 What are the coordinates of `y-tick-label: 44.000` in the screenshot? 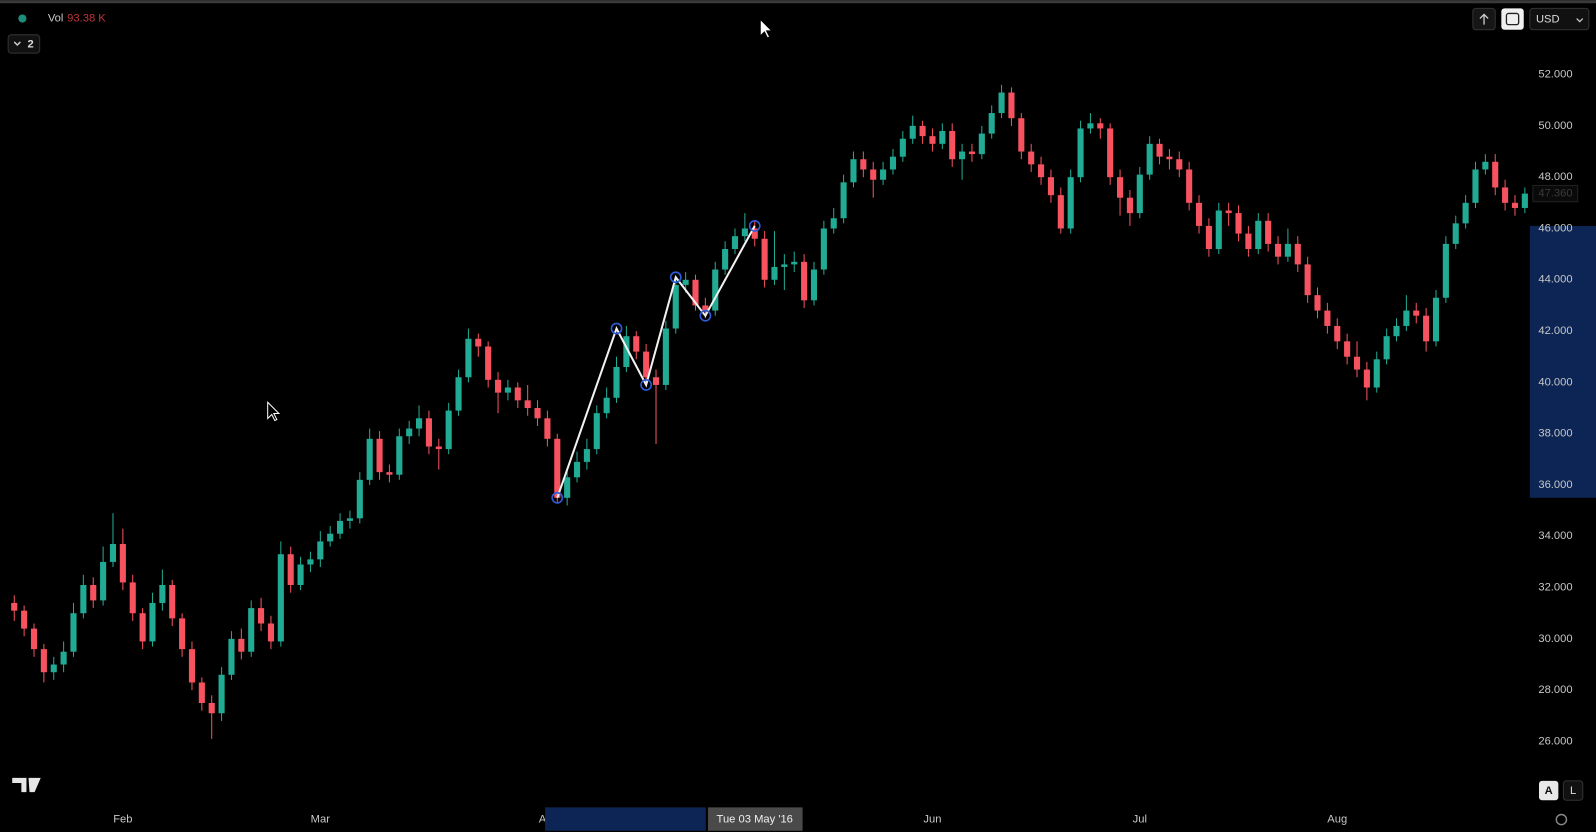 It's located at (1555, 280).